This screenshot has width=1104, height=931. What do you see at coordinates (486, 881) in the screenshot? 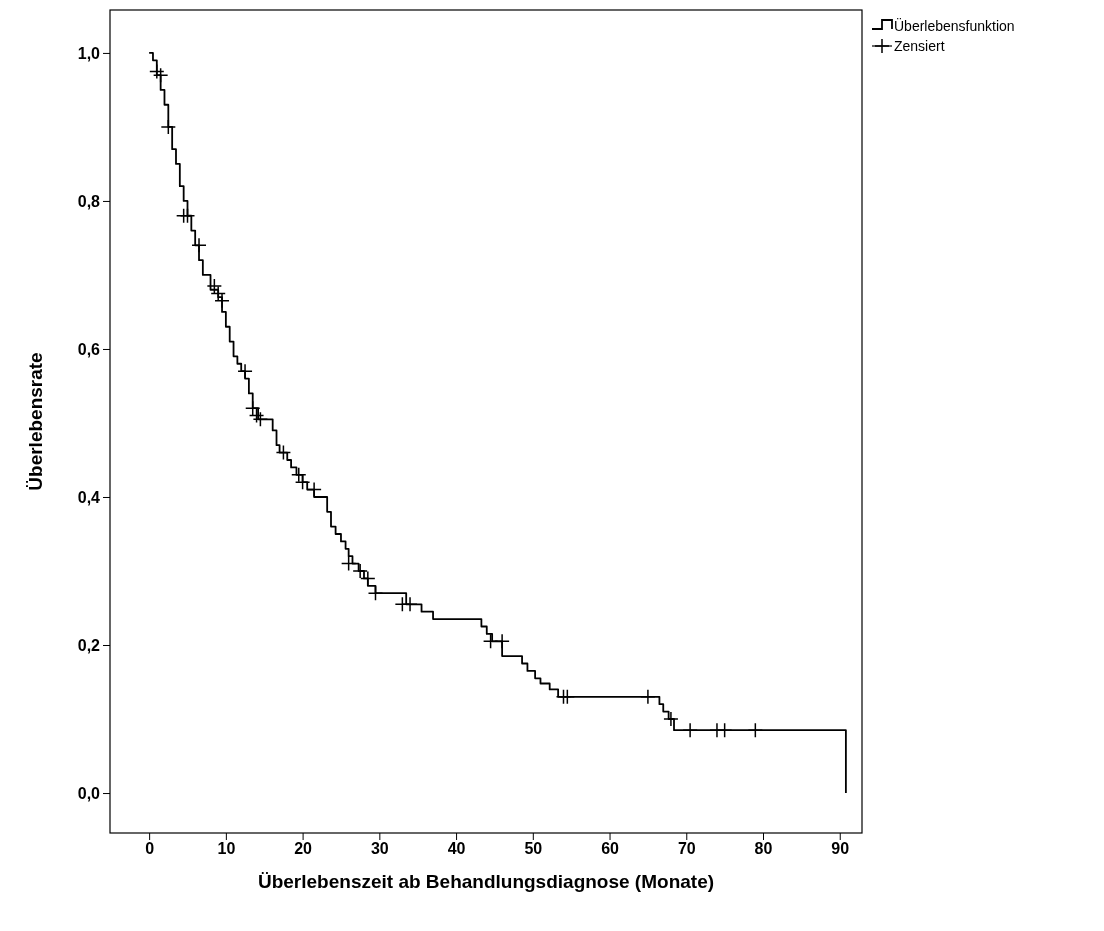
I see `x-axis-title: Überlebenszeit ab Behandlungsdiagnose (Monate)` at bounding box center [486, 881].